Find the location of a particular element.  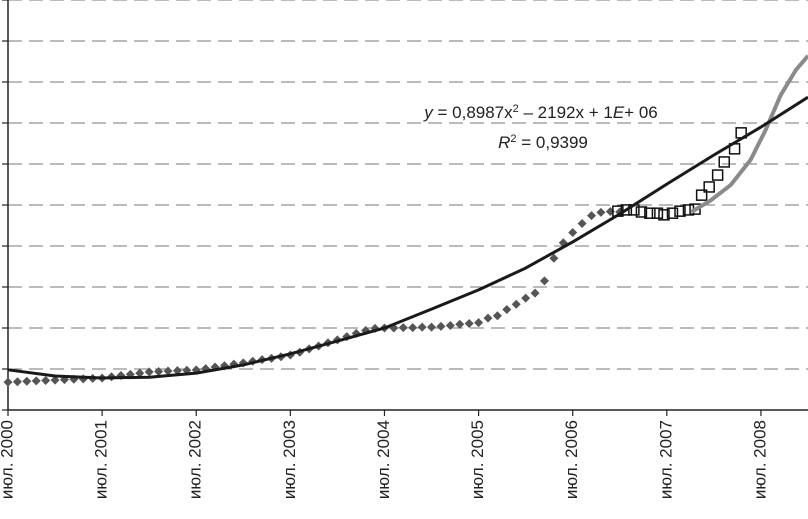

x-tick-label: июл. 2007 is located at coordinates (665, 459).